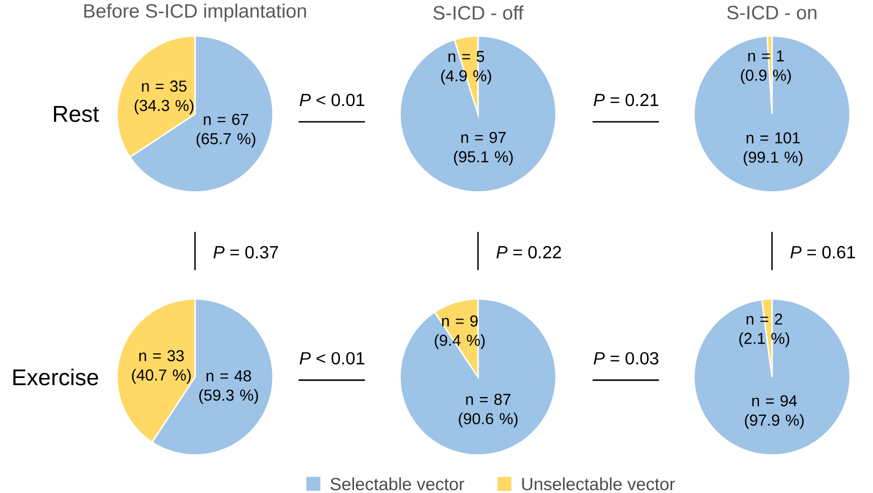 This screenshot has width=873, height=493. Describe the element at coordinates (626, 358) in the screenshot. I see `text: P = 0.03` at that location.